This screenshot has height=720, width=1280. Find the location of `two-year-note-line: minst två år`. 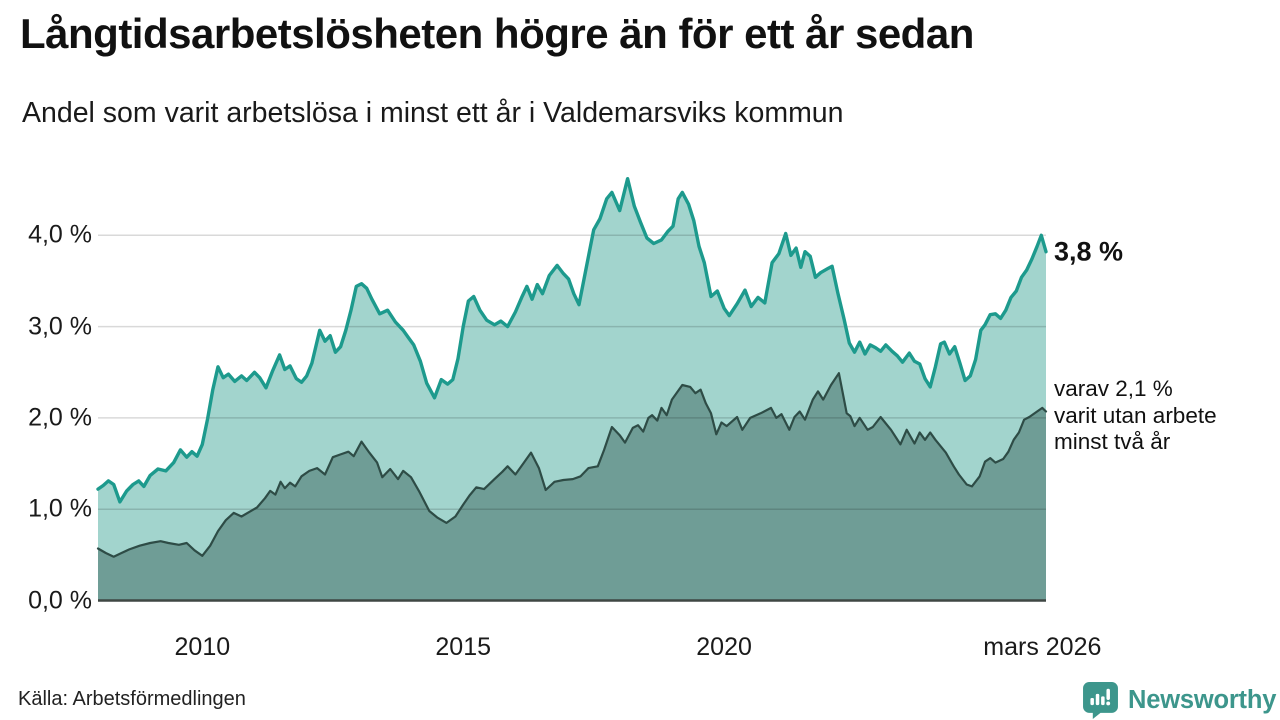

two-year-note-line: minst två år is located at coordinates (1112, 441).